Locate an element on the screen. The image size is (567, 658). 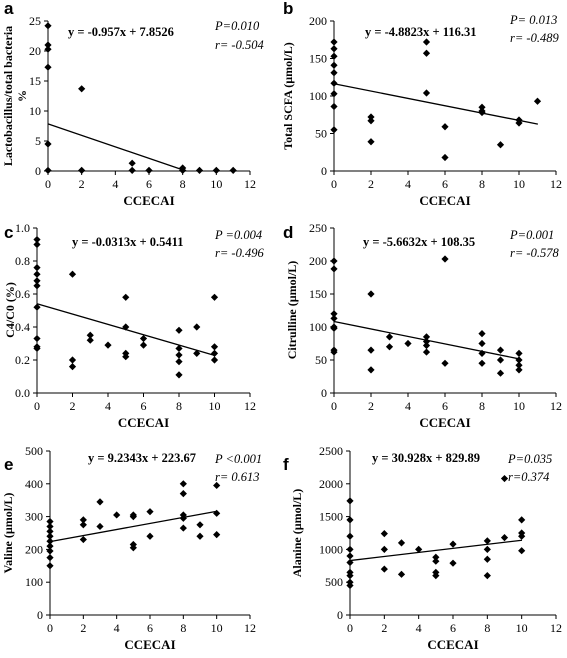
r-value: r= -0.496 is located at coordinates (239, 253).